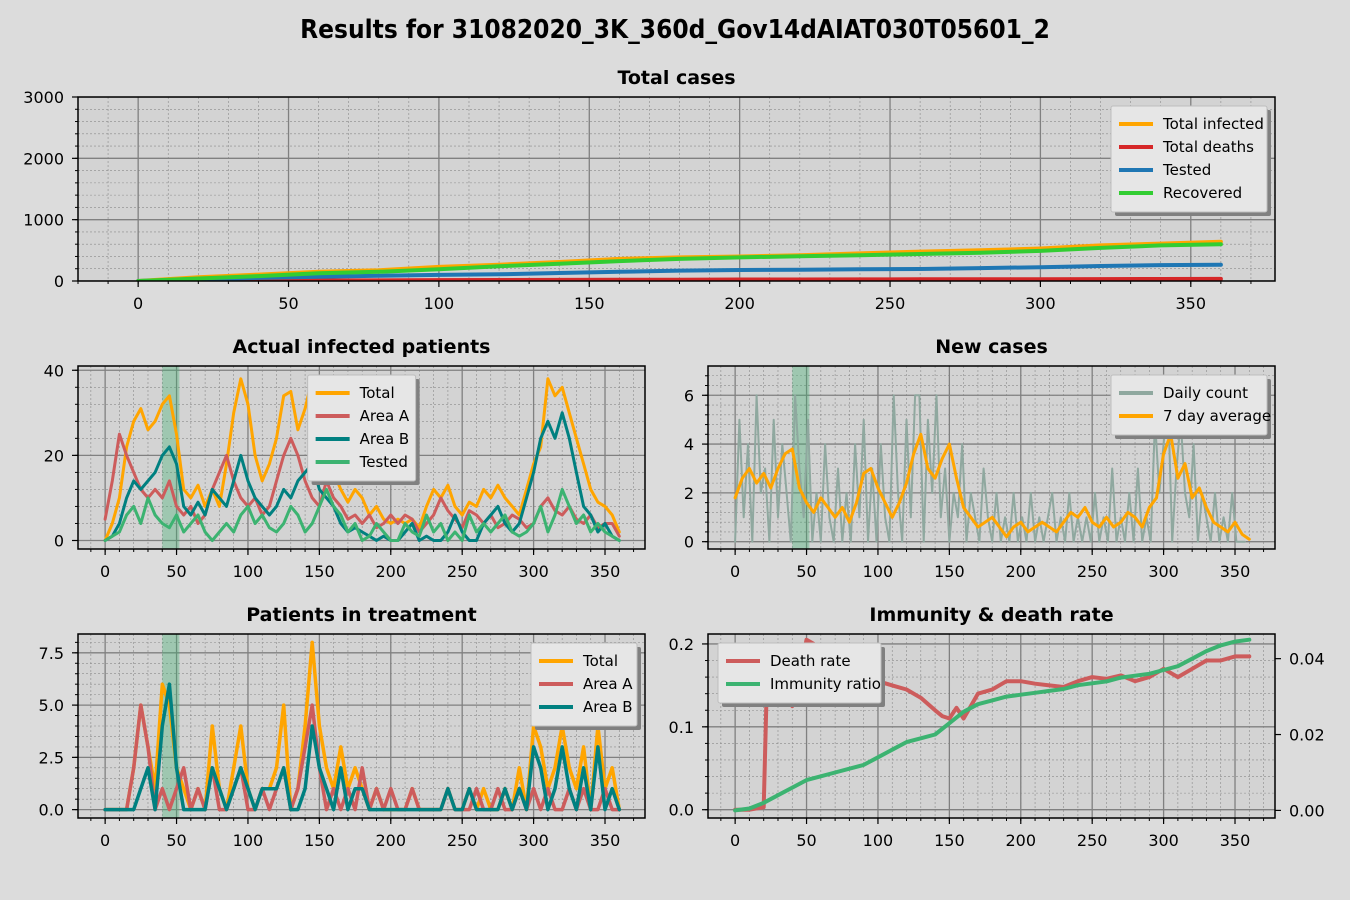 Image resolution: width=1350 pixels, height=900 pixels. What do you see at coordinates (1307, 810) in the screenshot?
I see `y-right-tick-label: 0.00` at bounding box center [1307, 810].